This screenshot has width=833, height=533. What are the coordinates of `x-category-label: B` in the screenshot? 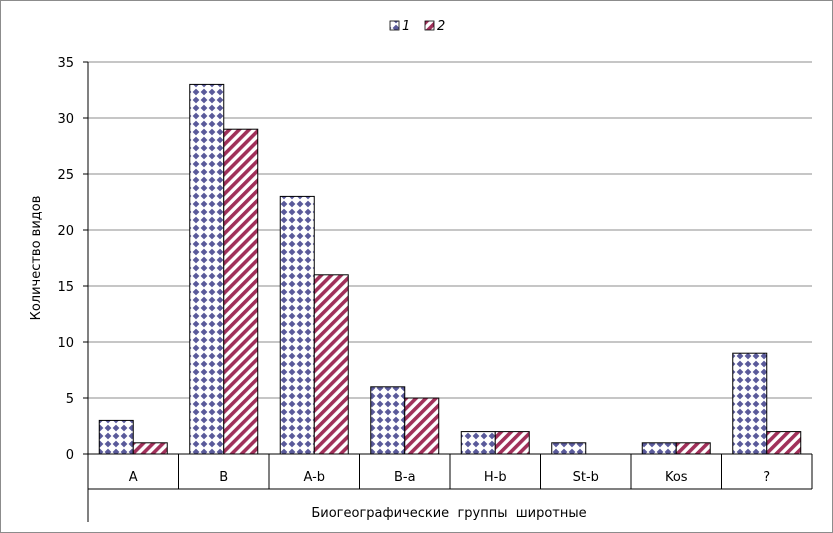 It's located at (223, 477).